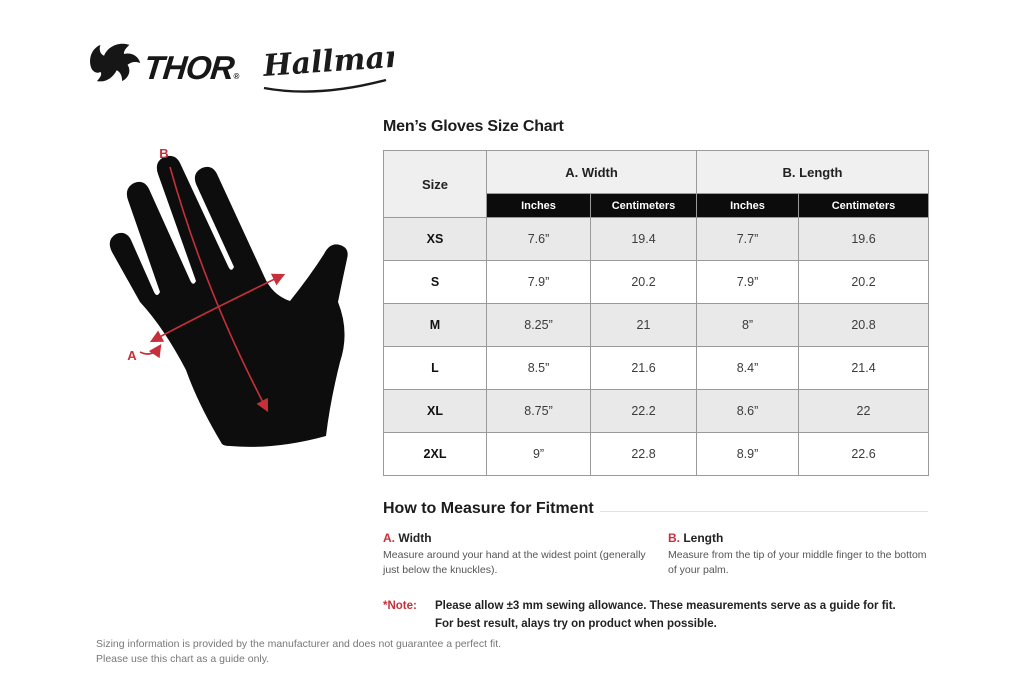 The image size is (1024, 700). What do you see at coordinates (863, 325) in the screenshot?
I see `value-cell: 20.8` at bounding box center [863, 325].